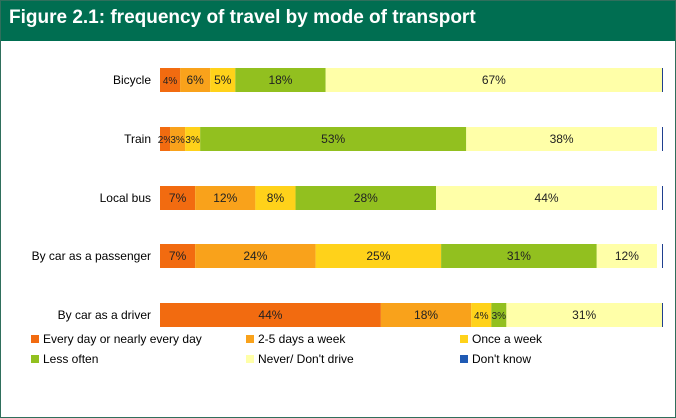  I want to click on legend-item-once-a-week: Once a week, so click(501, 340).